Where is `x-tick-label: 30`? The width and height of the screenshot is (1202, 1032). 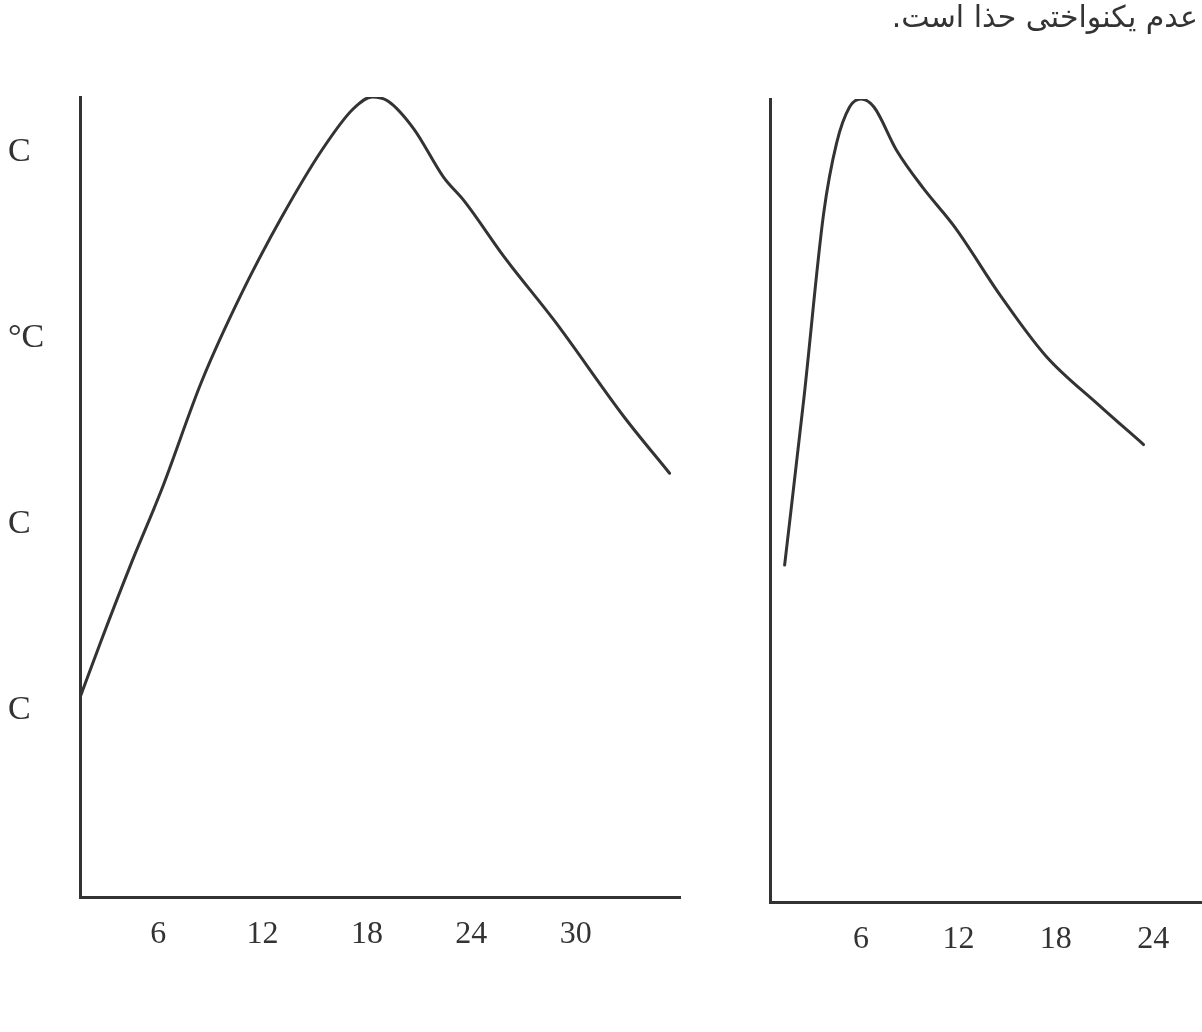
x-tick-label: 30 is located at coordinates (575, 932).